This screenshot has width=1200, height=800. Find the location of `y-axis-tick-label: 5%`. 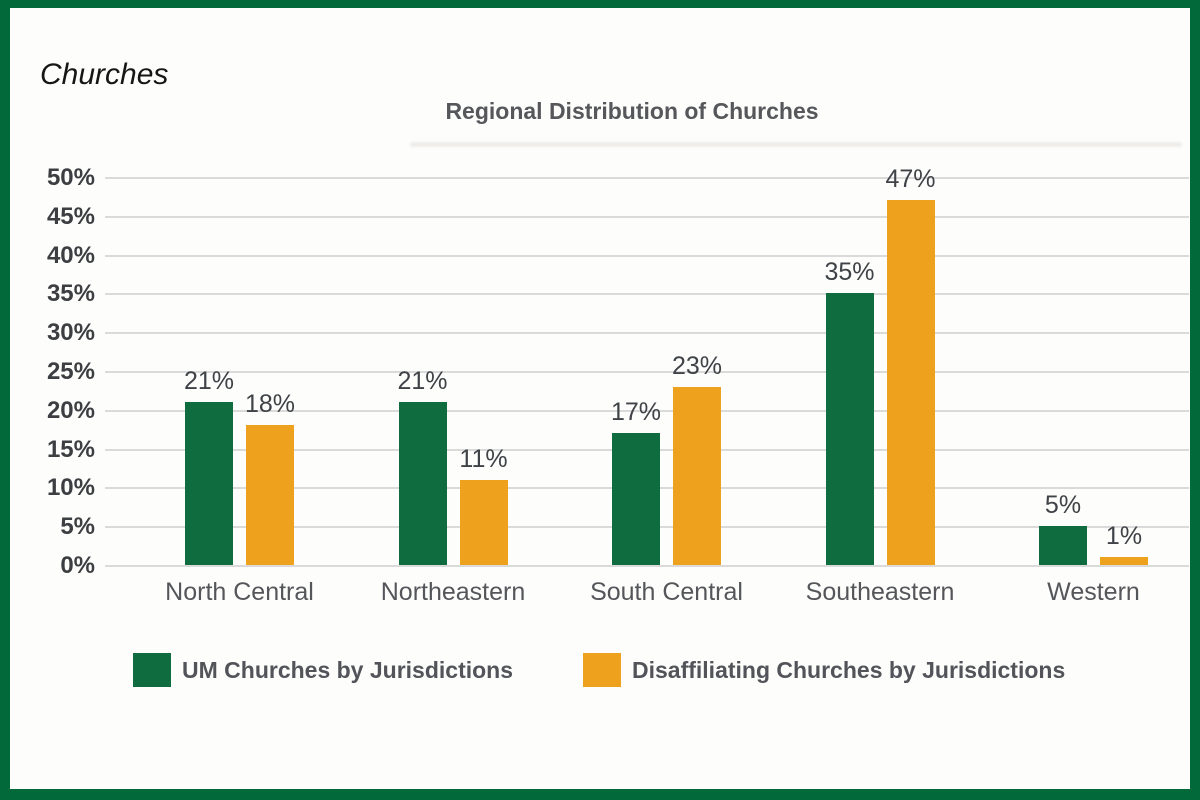

y-axis-tick-label: 5% is located at coordinates (77, 527).